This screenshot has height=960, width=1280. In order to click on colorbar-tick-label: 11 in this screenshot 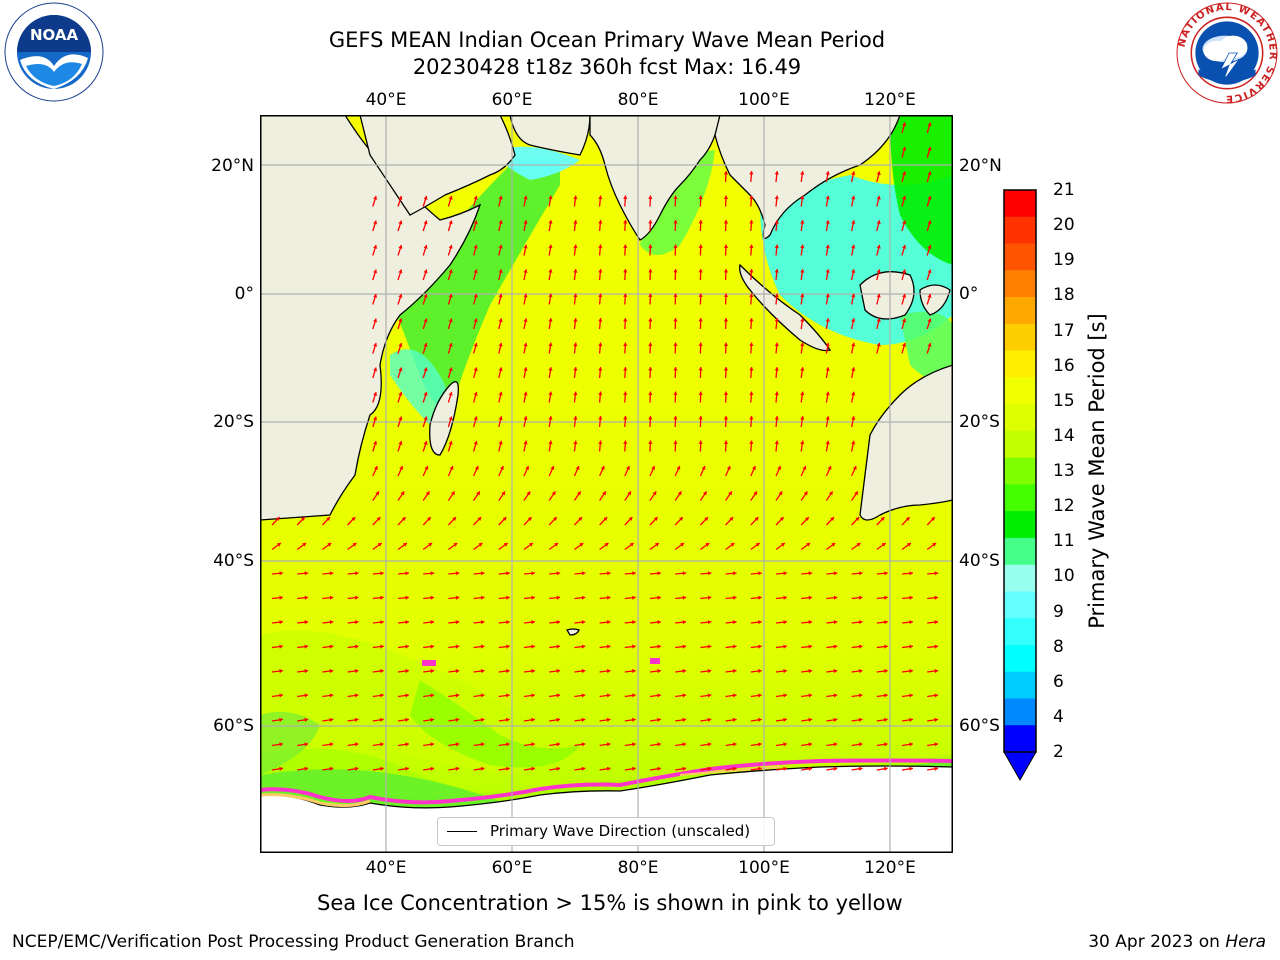, I will do `click(1064, 541)`.